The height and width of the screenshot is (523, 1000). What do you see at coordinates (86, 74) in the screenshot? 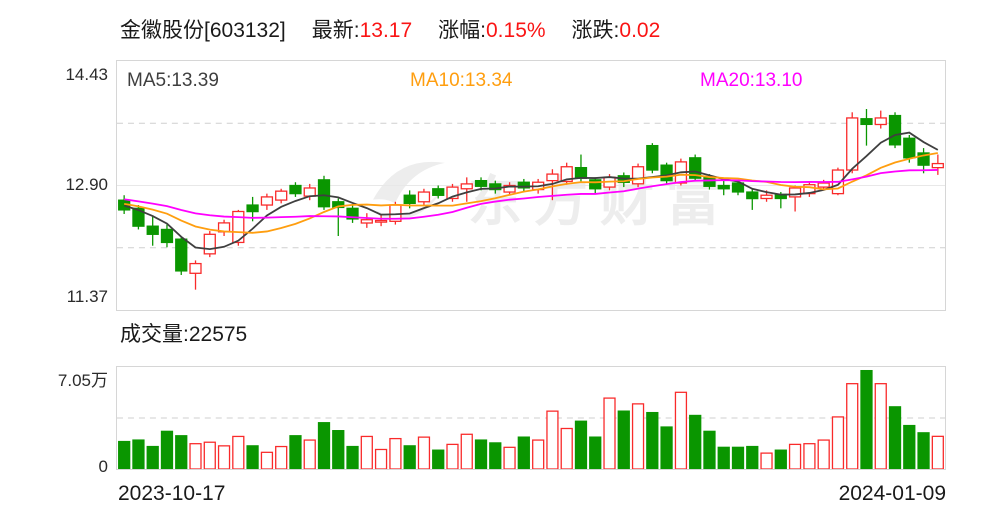
I see `price-axis-label-high: 14.43` at bounding box center [86, 74].